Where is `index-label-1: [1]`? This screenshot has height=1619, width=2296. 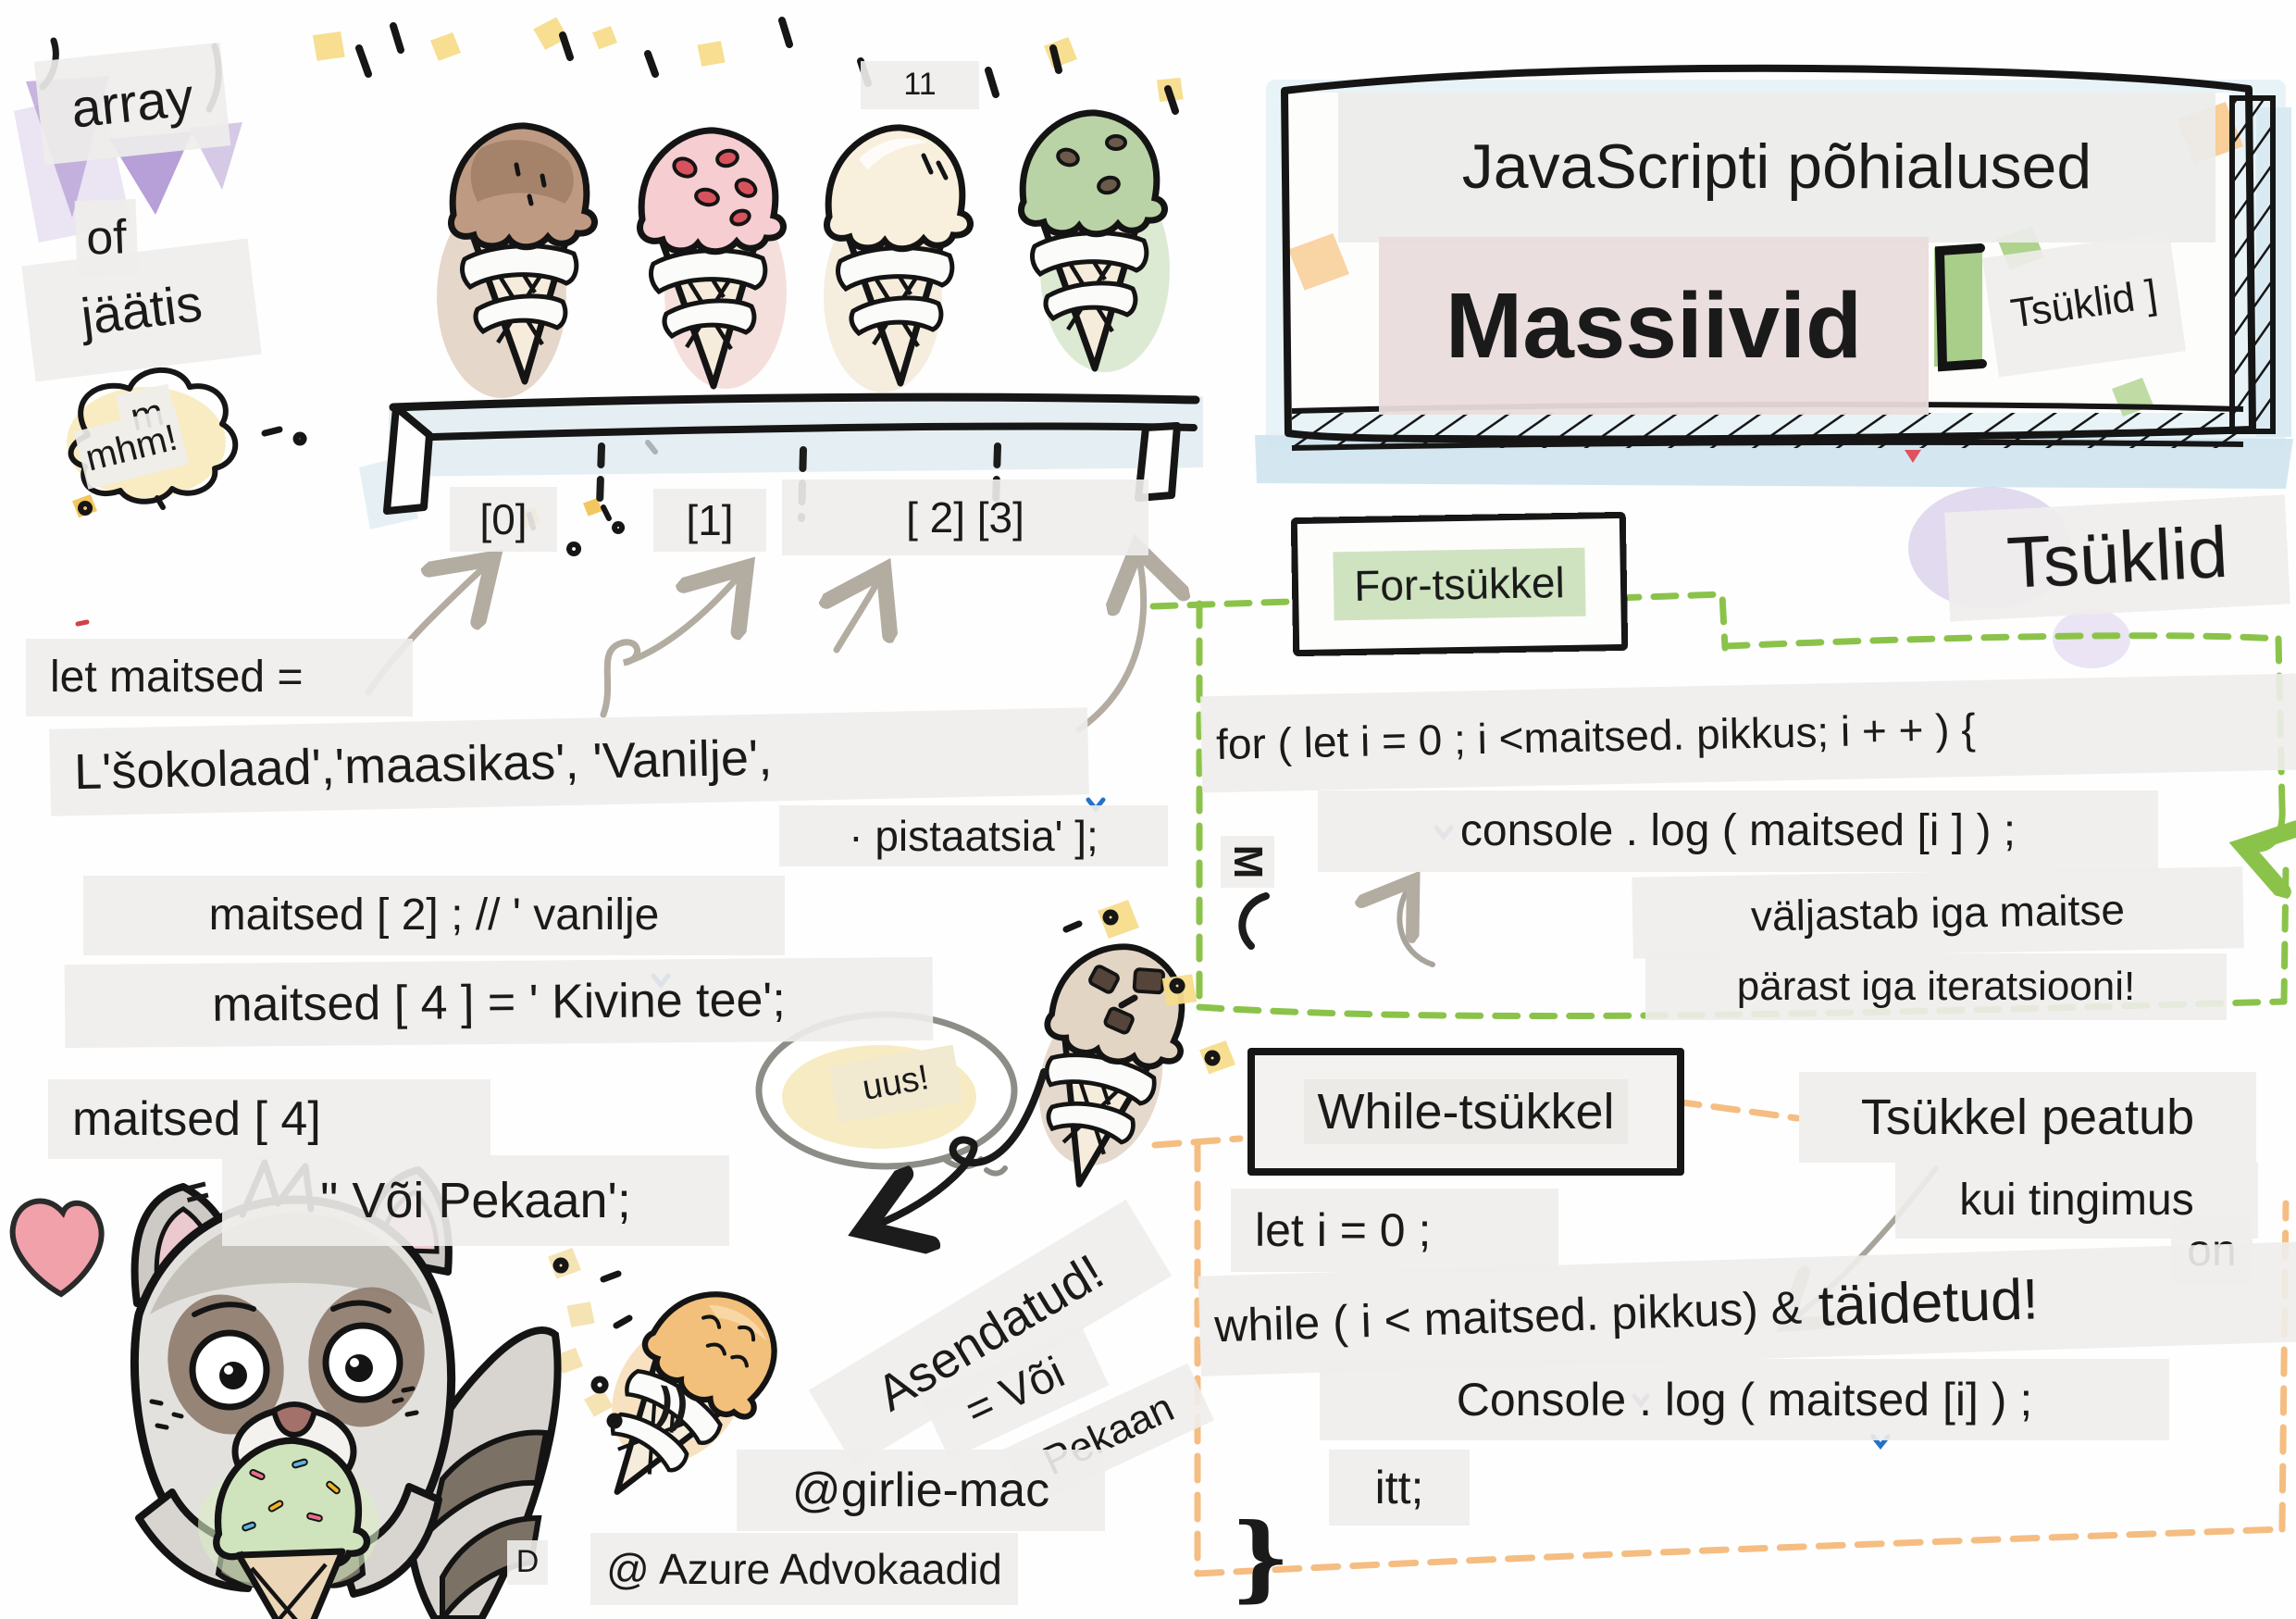 index-label-1: [1] is located at coordinates (710, 520).